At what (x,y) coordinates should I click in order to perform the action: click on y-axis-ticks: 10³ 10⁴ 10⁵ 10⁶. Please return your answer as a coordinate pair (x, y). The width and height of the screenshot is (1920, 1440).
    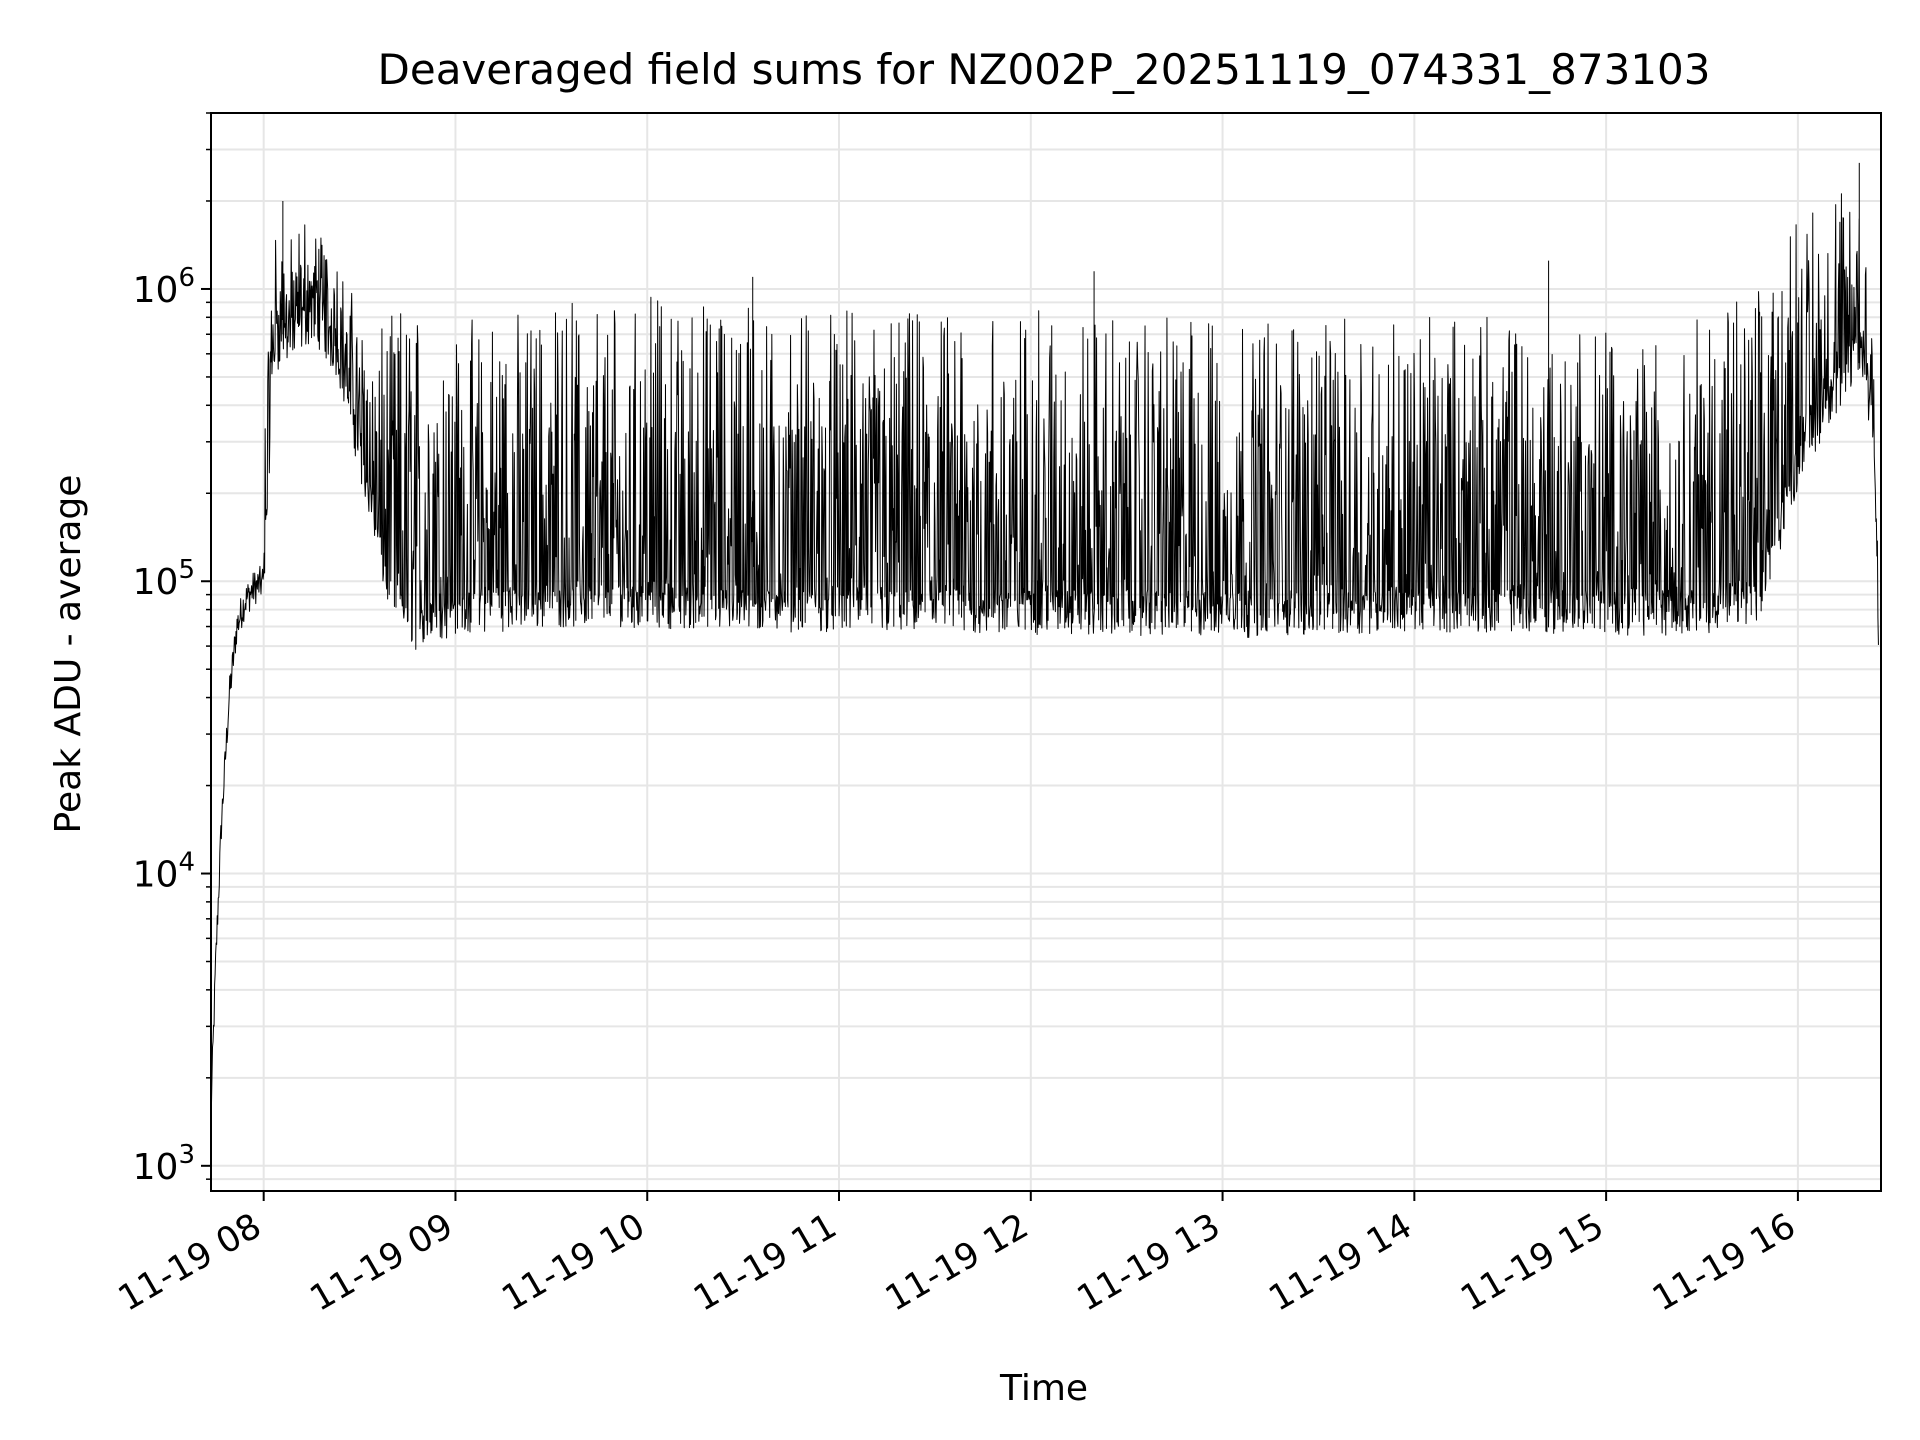
    Looking at the image, I should click on (172, 650).